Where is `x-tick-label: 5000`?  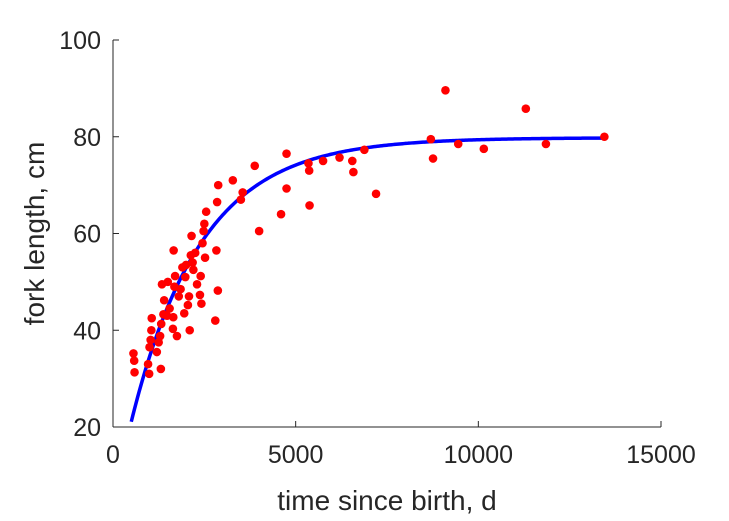
x-tick-label: 5000 is located at coordinates (296, 455).